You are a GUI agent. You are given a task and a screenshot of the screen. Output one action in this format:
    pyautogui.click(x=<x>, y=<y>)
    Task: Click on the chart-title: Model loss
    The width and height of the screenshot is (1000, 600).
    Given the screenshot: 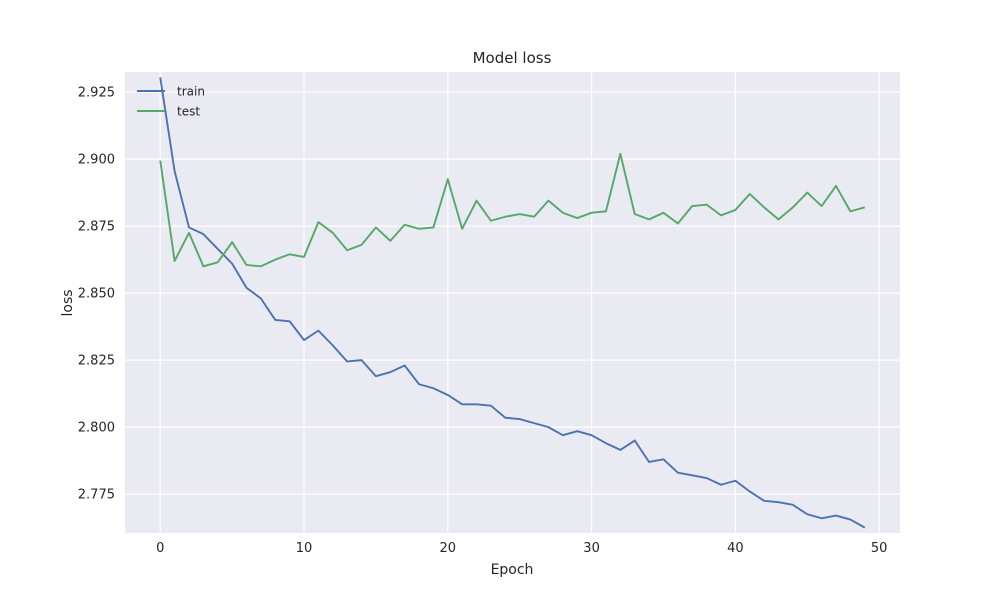 What is the action you would take?
    pyautogui.click(x=512, y=58)
    